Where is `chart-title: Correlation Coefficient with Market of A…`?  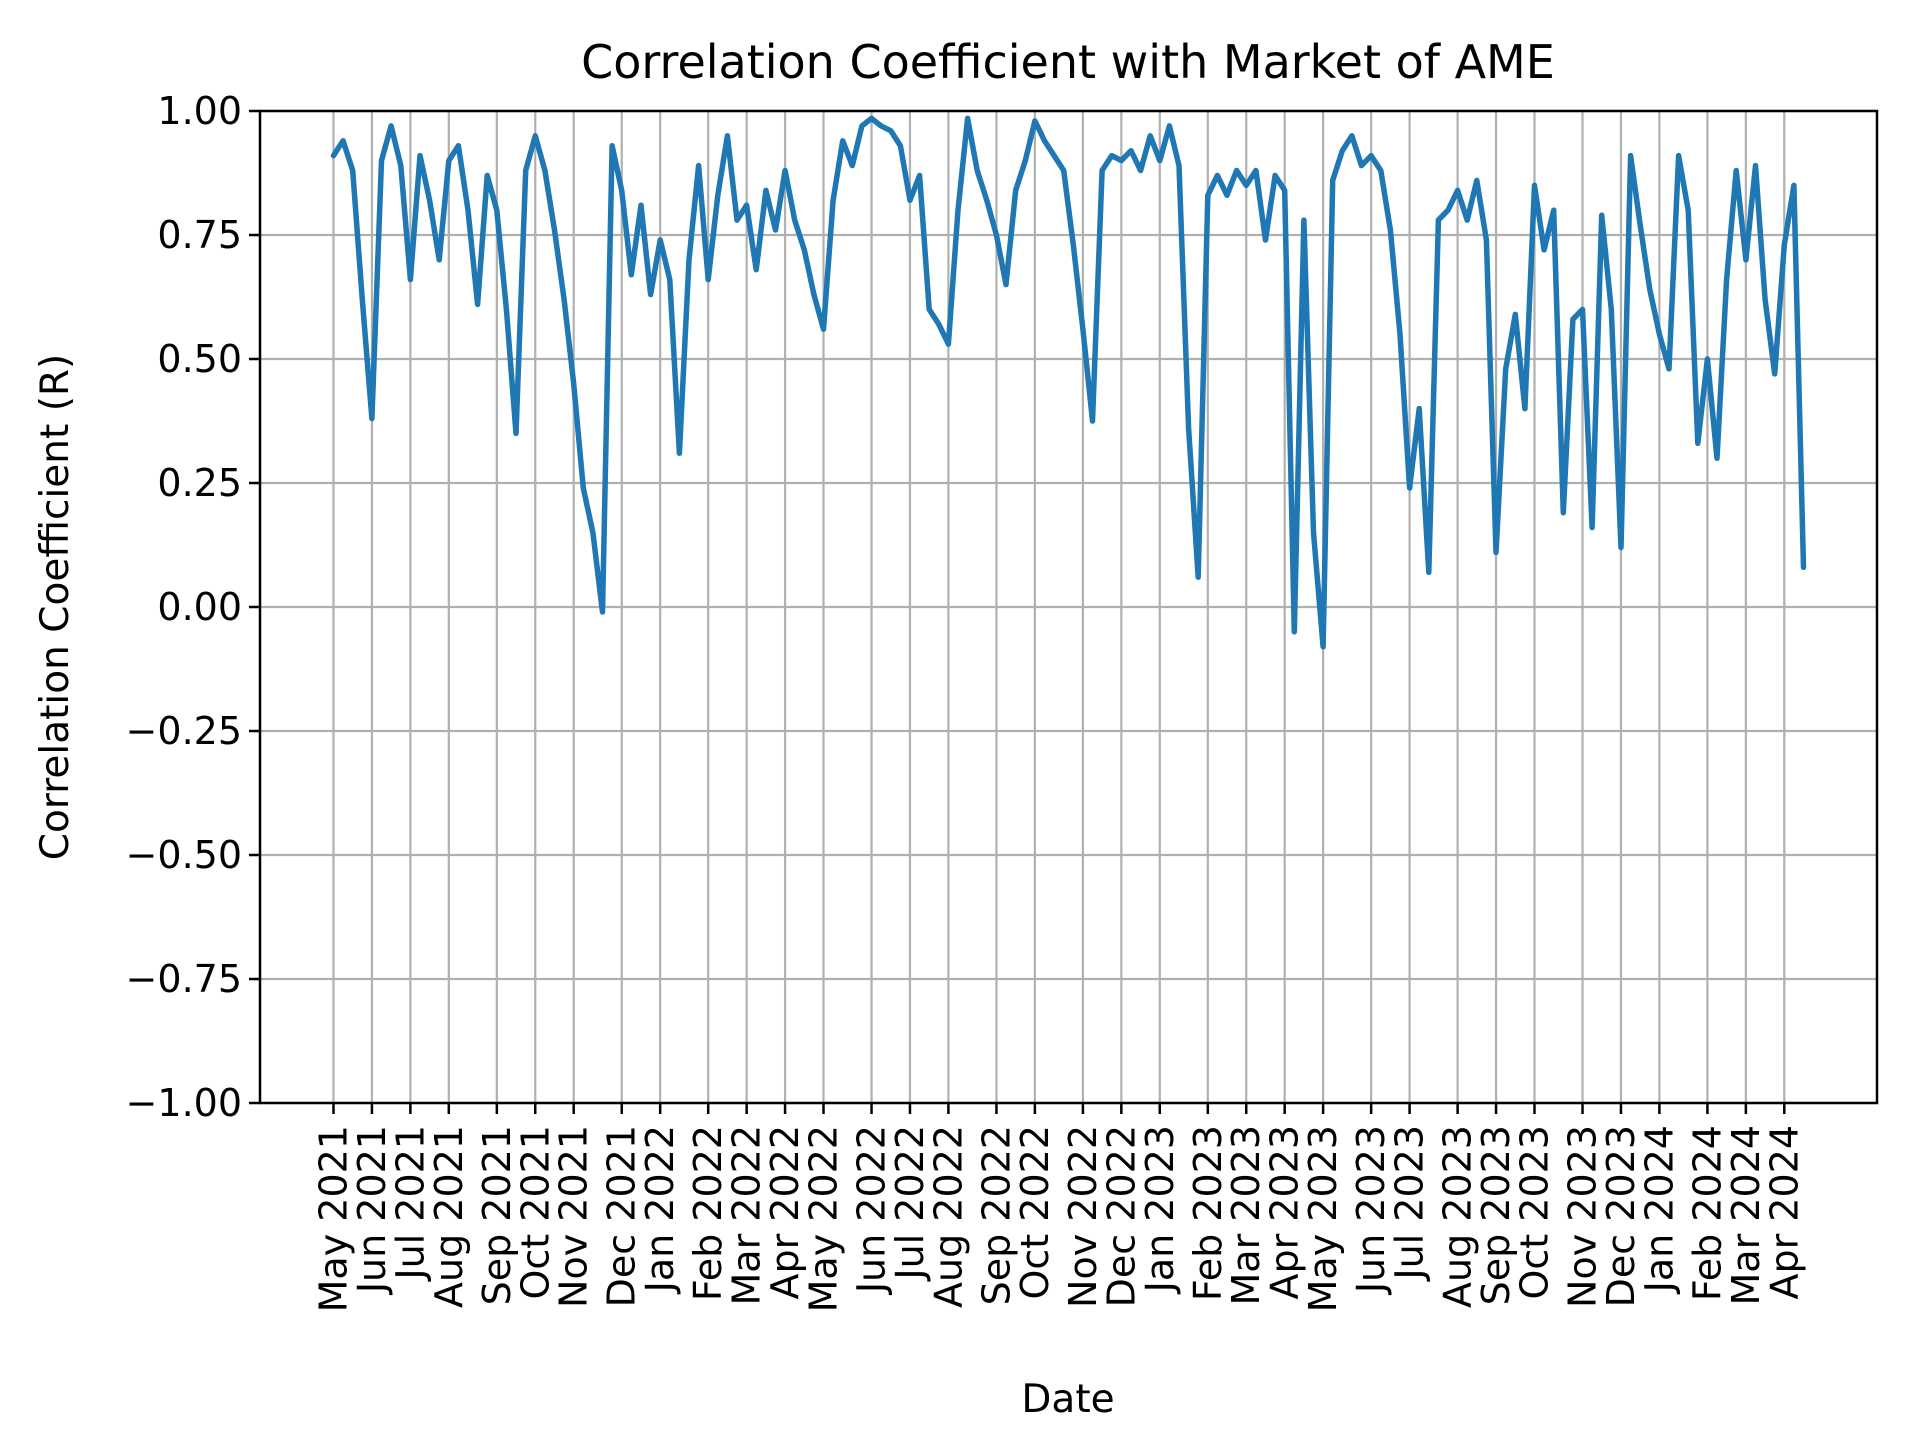 chart-title: Correlation Coefficient with Market of A… is located at coordinates (1068, 62).